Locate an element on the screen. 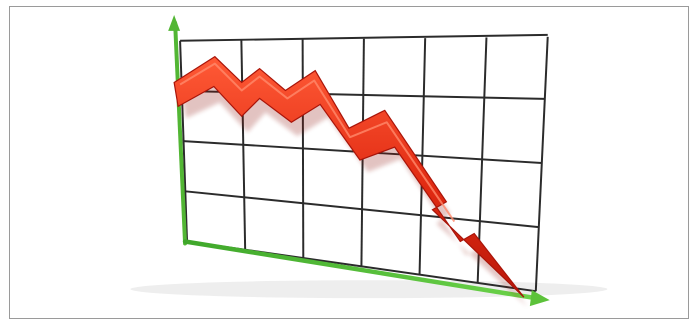 The image size is (698, 325). up-arrow-icon is located at coordinates (174, 22).